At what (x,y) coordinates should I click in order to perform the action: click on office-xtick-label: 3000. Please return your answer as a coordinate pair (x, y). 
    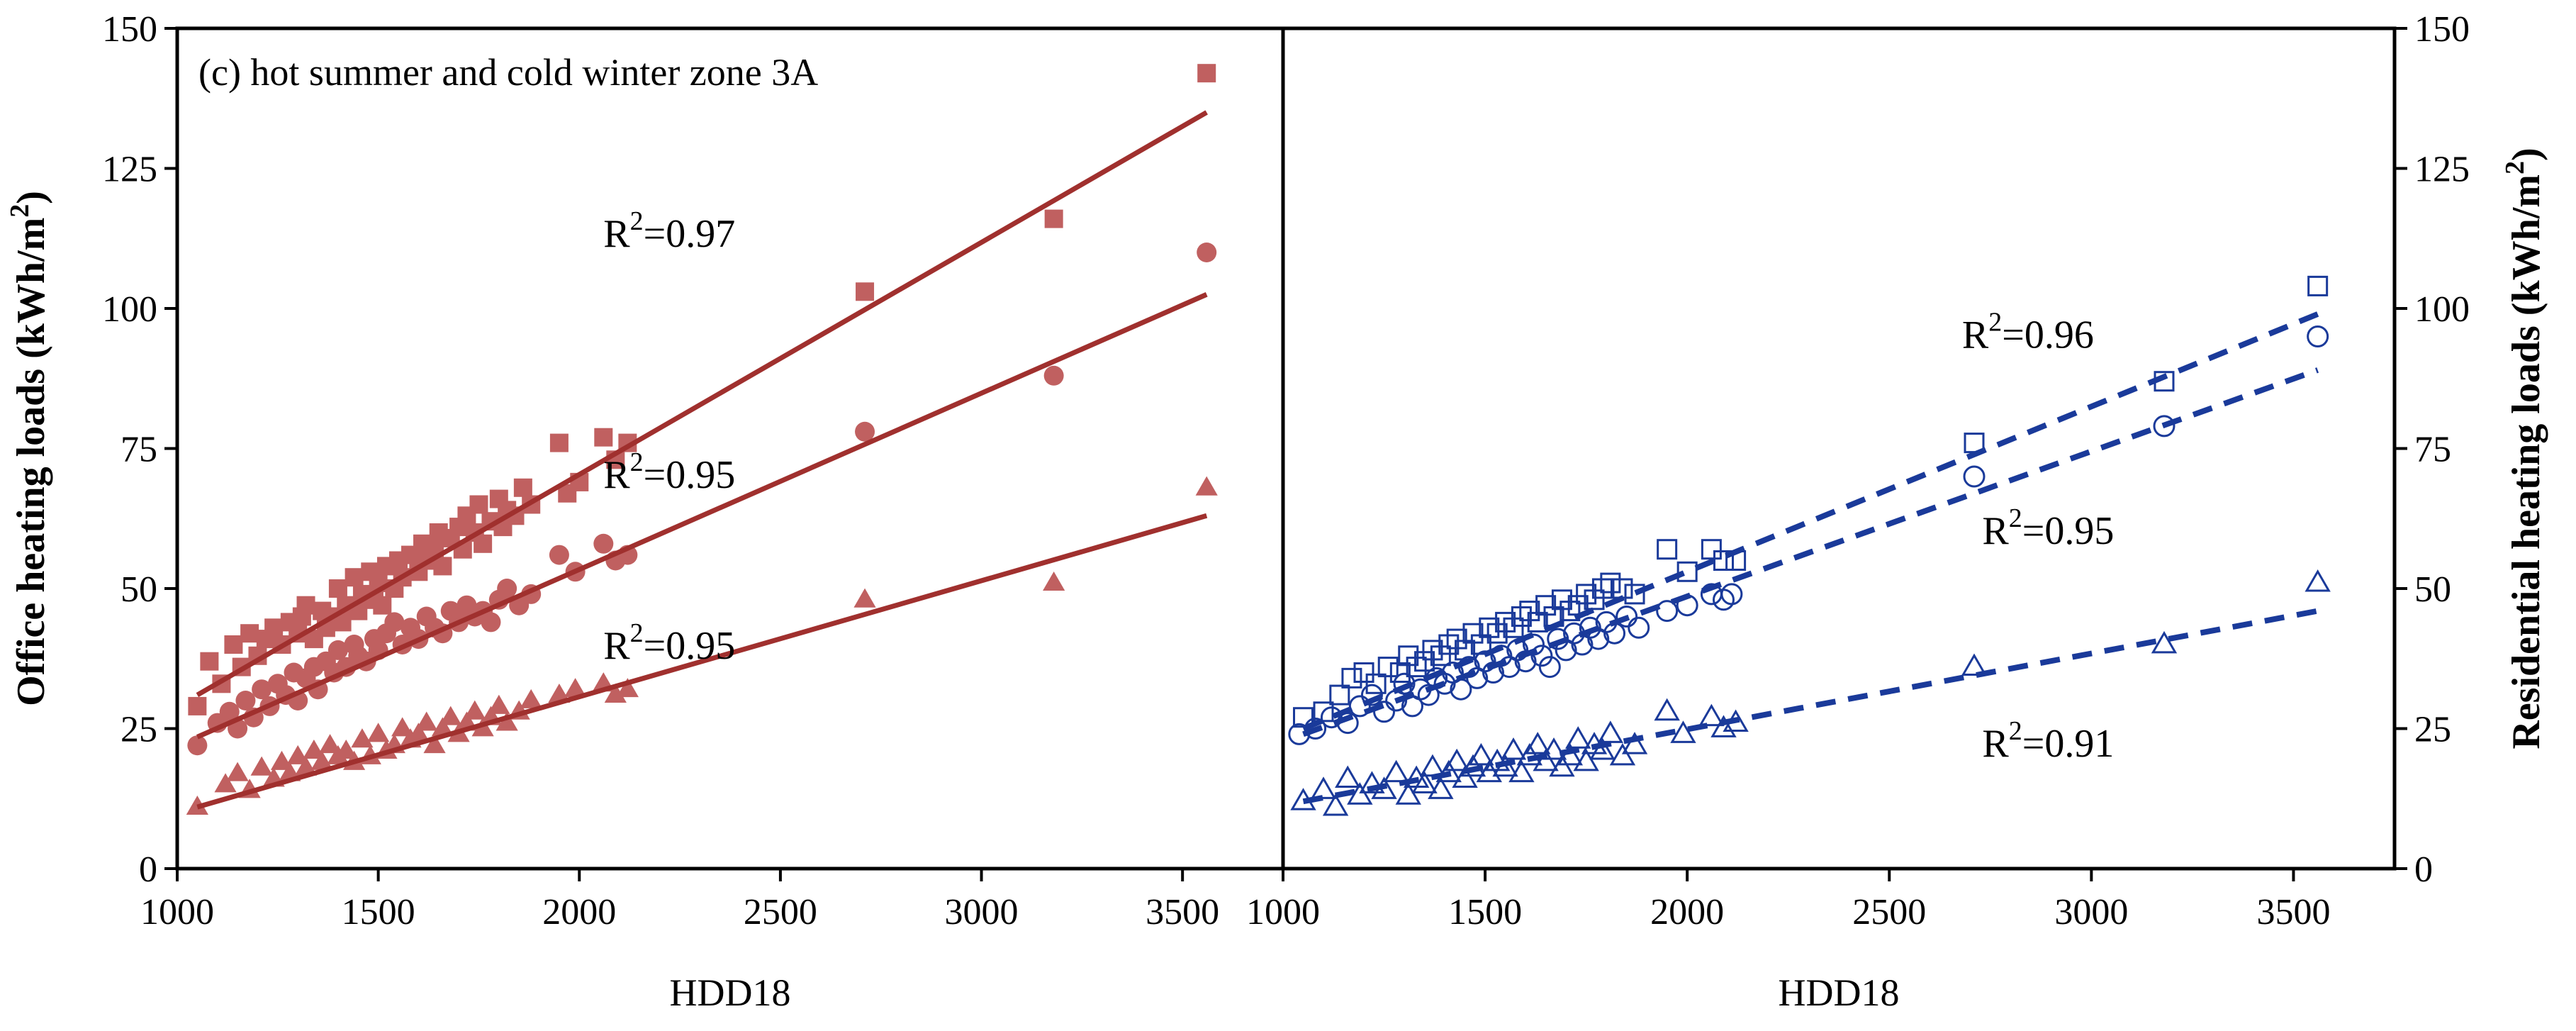
    Looking at the image, I should click on (982, 912).